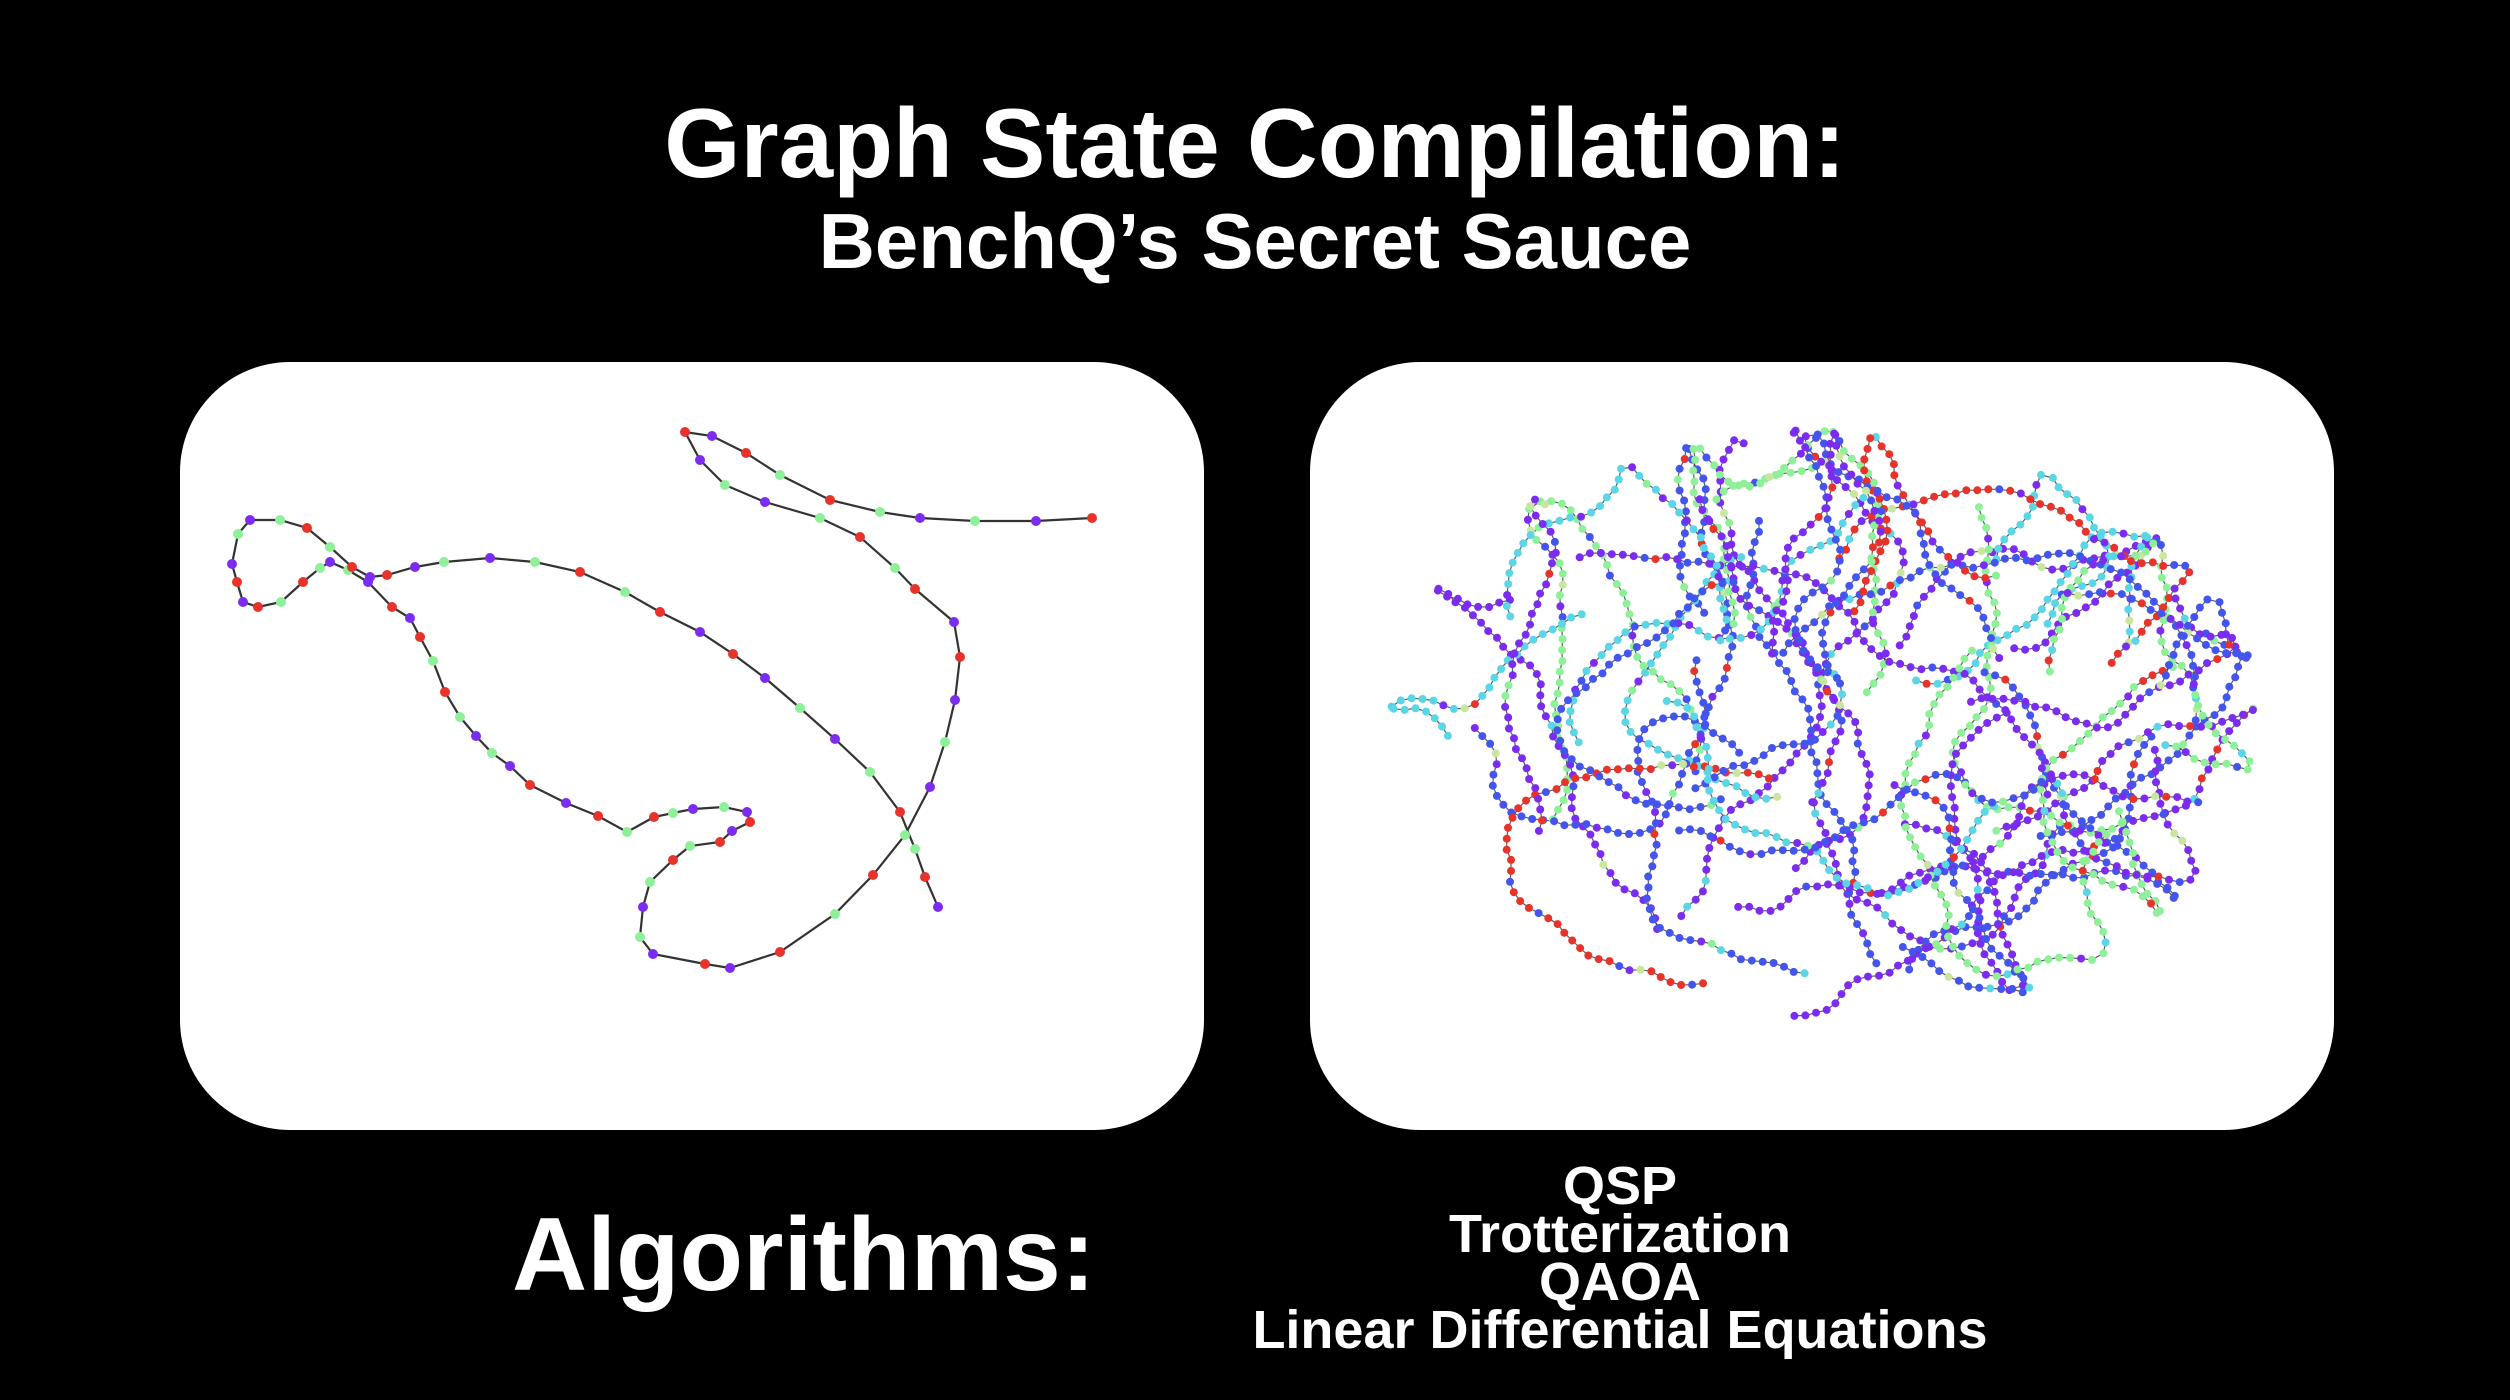 Image resolution: width=2510 pixels, height=1400 pixels. Describe the element at coordinates (1620, 1330) in the screenshot. I see `algorithm-item: Linear Differential Equations` at that location.